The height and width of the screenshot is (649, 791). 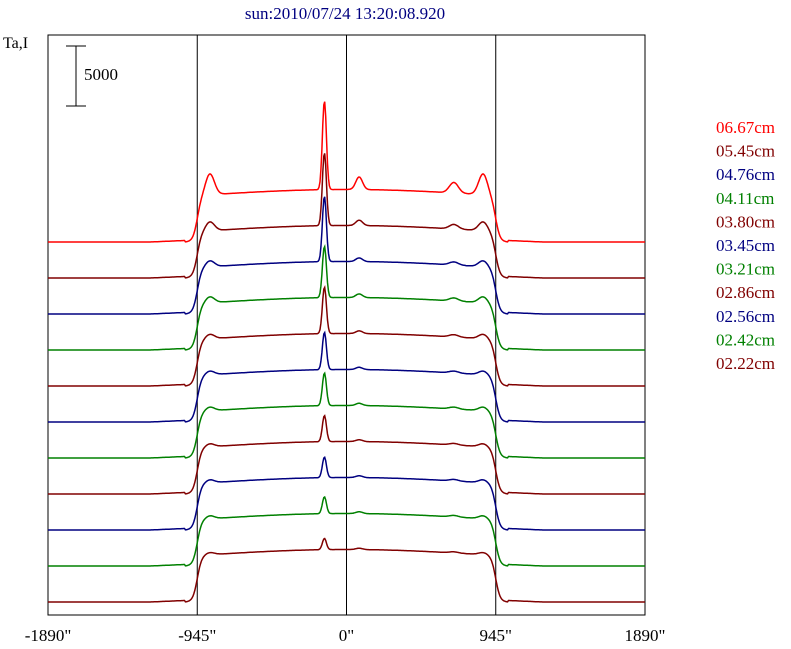 What do you see at coordinates (745, 198) in the screenshot?
I see `legend-entry: 04.11cm` at bounding box center [745, 198].